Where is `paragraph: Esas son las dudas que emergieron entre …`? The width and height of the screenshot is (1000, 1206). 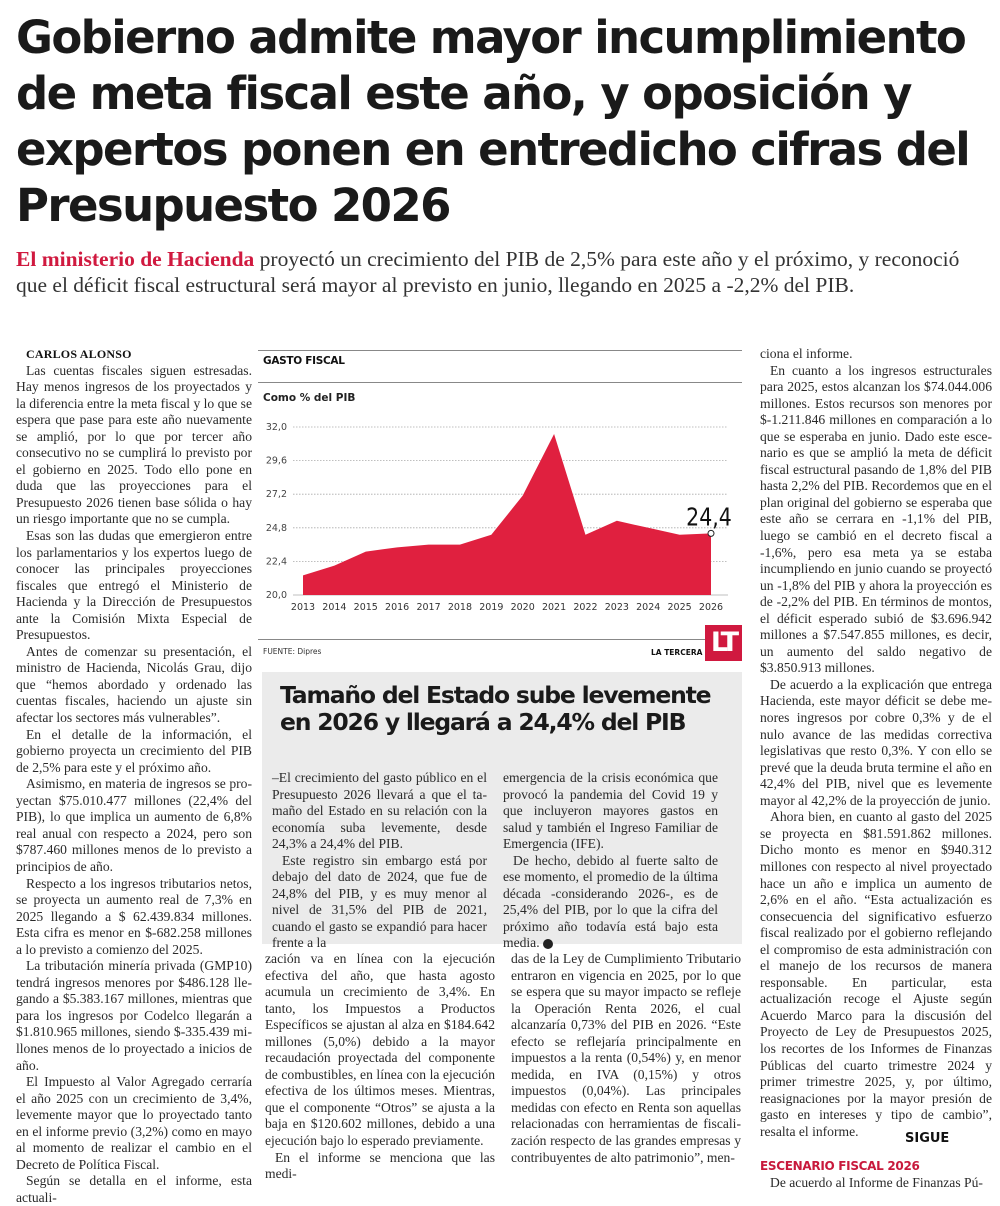
paragraph: Esas son las dudas que emergieron entre … is located at coordinates (134, 585).